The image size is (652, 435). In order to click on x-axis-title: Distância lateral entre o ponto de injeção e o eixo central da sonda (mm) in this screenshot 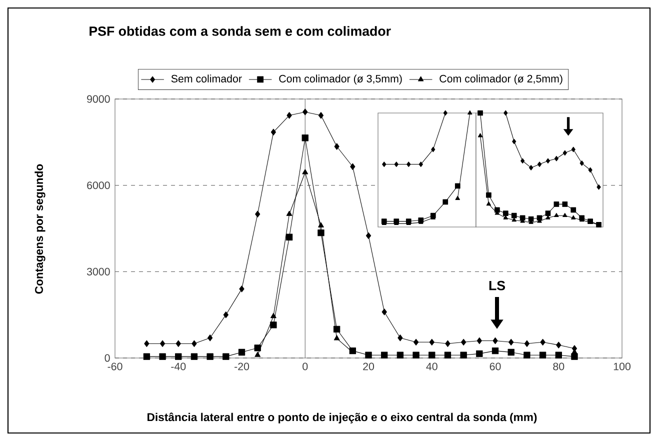, I will do `click(342, 418)`.